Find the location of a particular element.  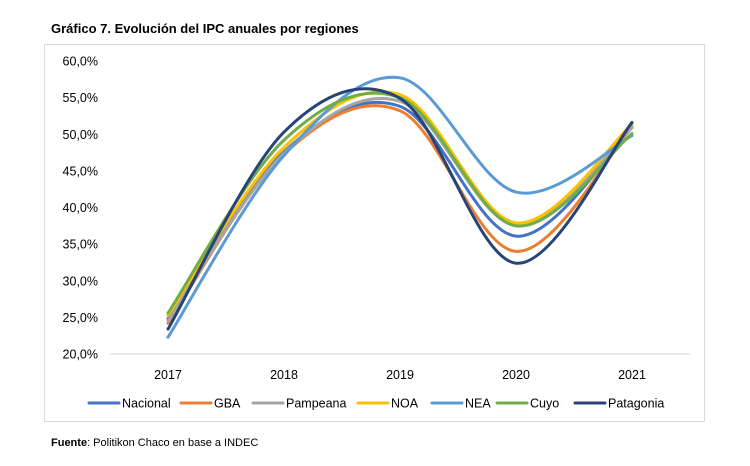

source-text: : Politikon Chaco en base a INDEC is located at coordinates (173, 443).